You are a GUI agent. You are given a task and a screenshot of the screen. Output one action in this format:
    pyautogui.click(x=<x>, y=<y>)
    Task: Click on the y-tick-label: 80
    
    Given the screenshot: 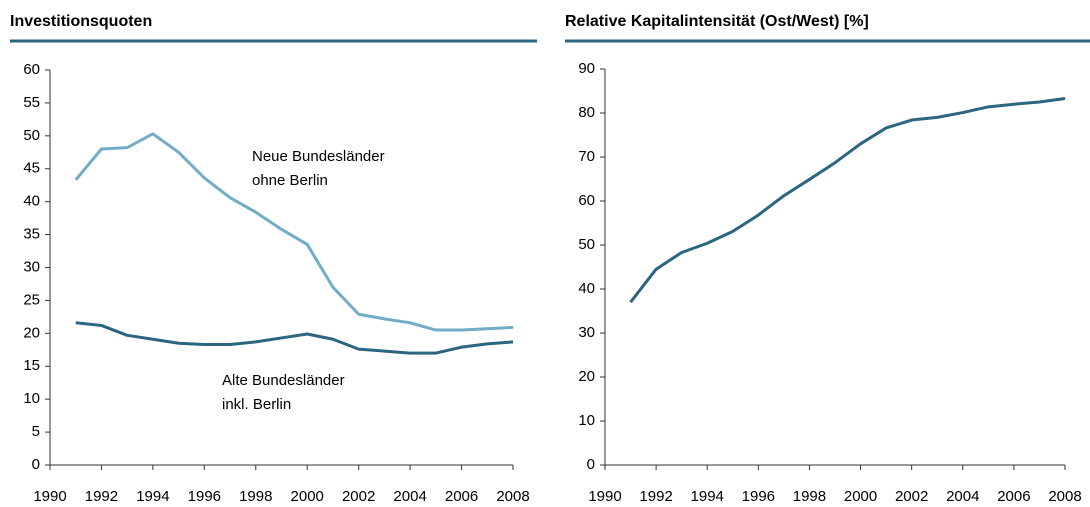 What is the action you would take?
    pyautogui.click(x=586, y=112)
    